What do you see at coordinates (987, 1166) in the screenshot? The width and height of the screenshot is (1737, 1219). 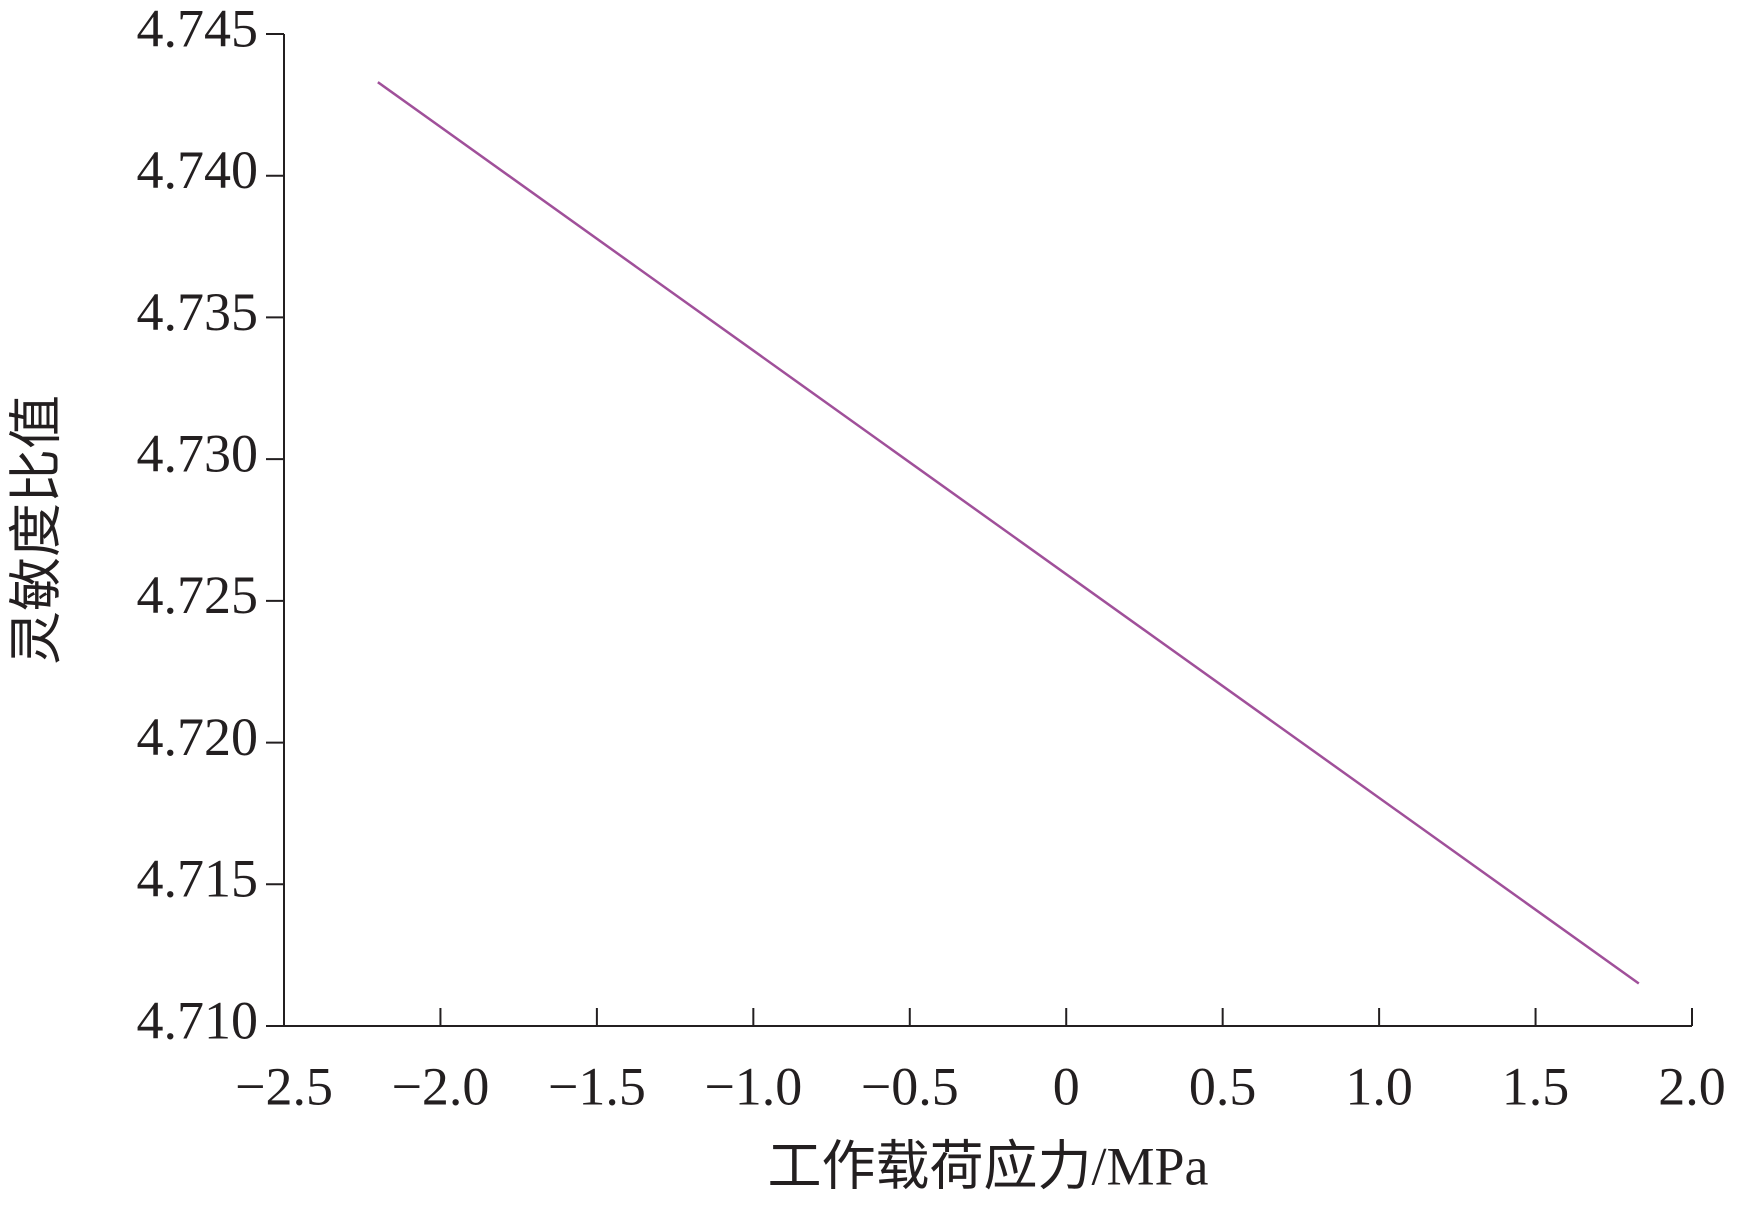 I see `x-axis-label: 工作载荷应力/MPa` at bounding box center [987, 1166].